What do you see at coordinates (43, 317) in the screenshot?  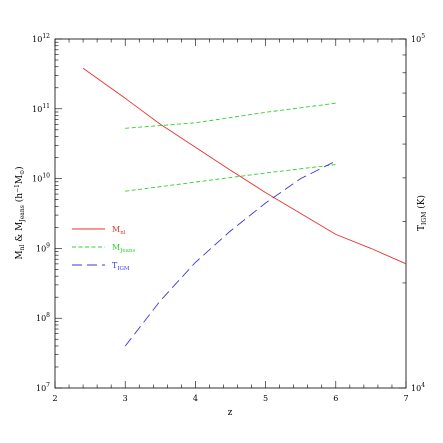 I see `y-tick-label: 10⁸` at bounding box center [43, 317].